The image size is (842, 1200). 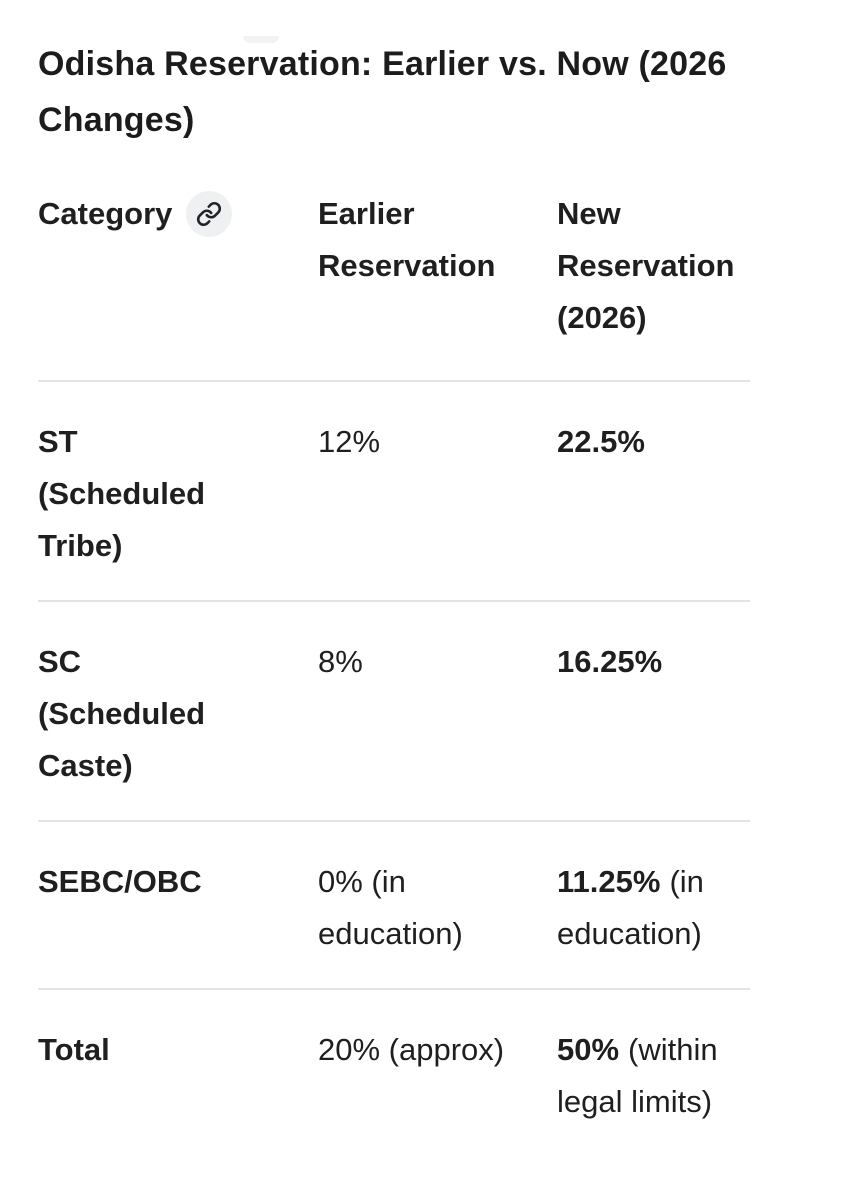 I want to click on cell-category: SC (Scheduled Caste), so click(x=178, y=710).